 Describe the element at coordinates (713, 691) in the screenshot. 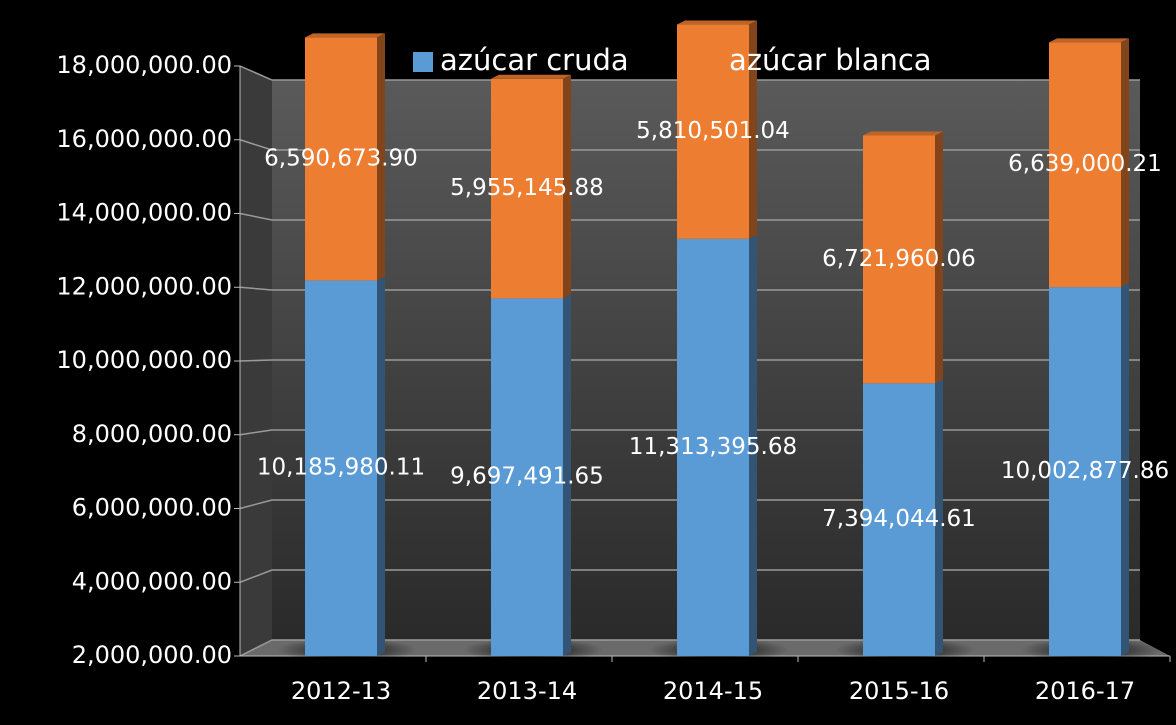

I see `x-tick-label: 2014-15` at that location.